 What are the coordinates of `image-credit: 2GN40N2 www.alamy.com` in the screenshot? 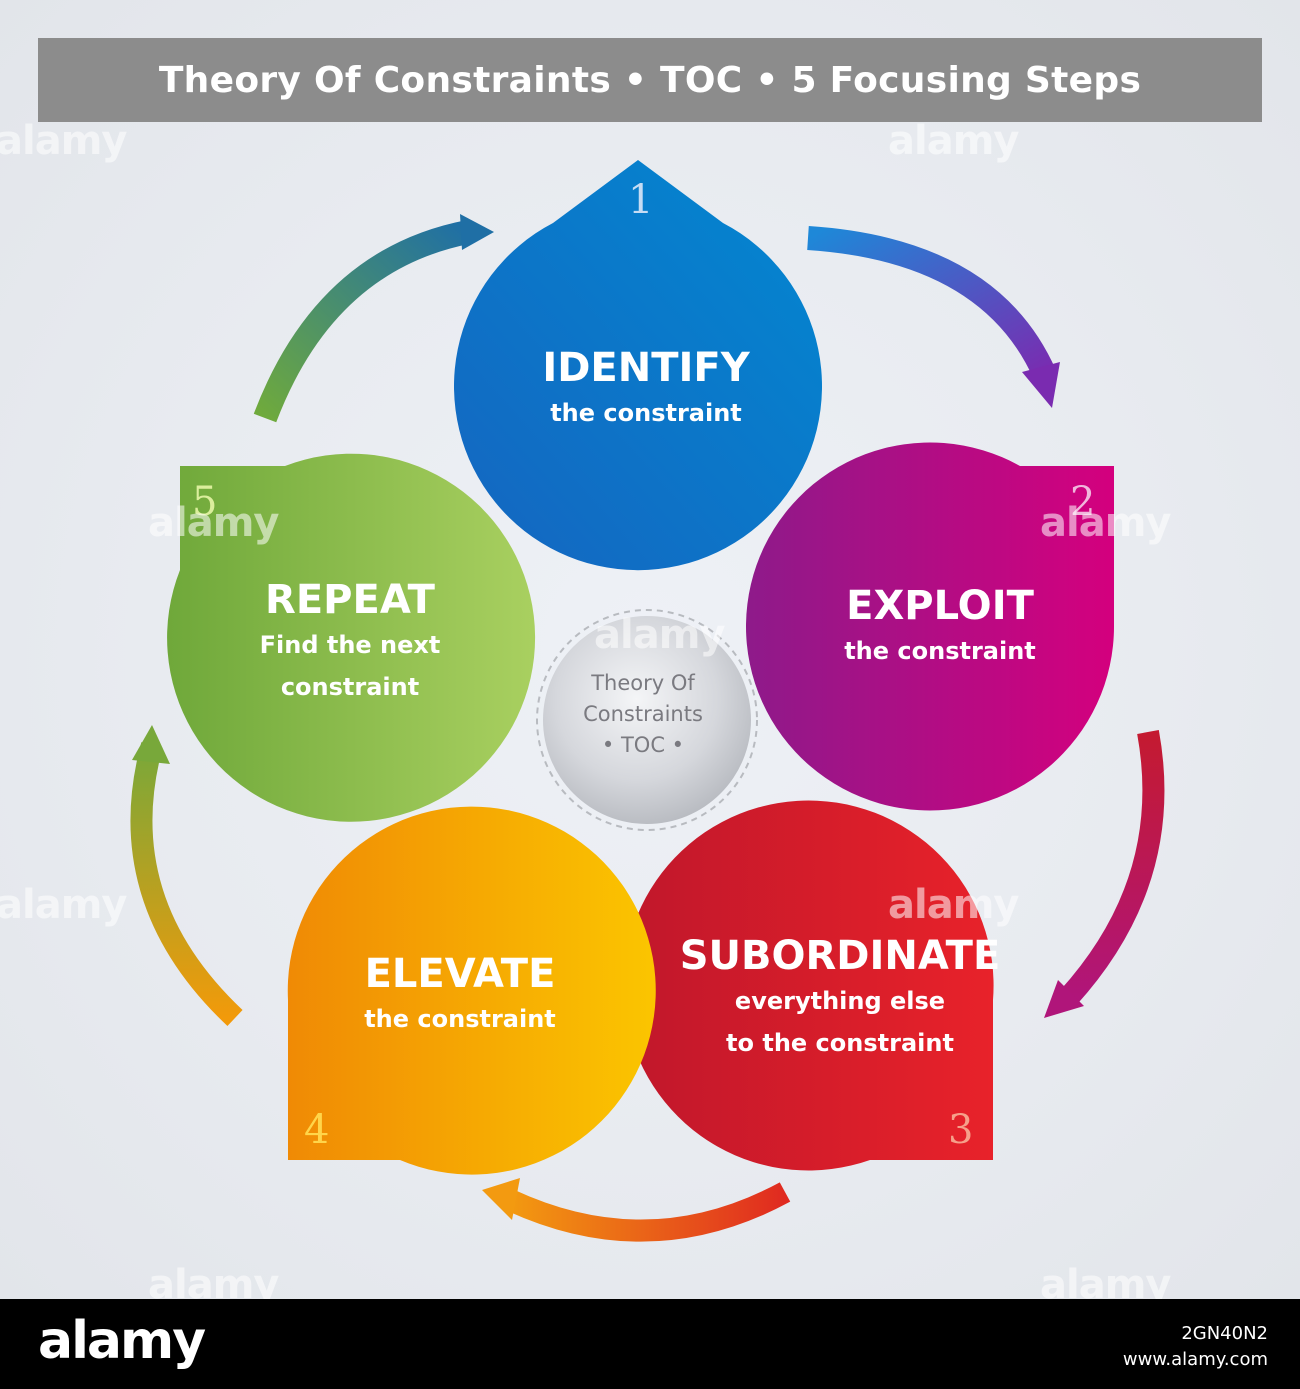 It's located at (1195, 1347).